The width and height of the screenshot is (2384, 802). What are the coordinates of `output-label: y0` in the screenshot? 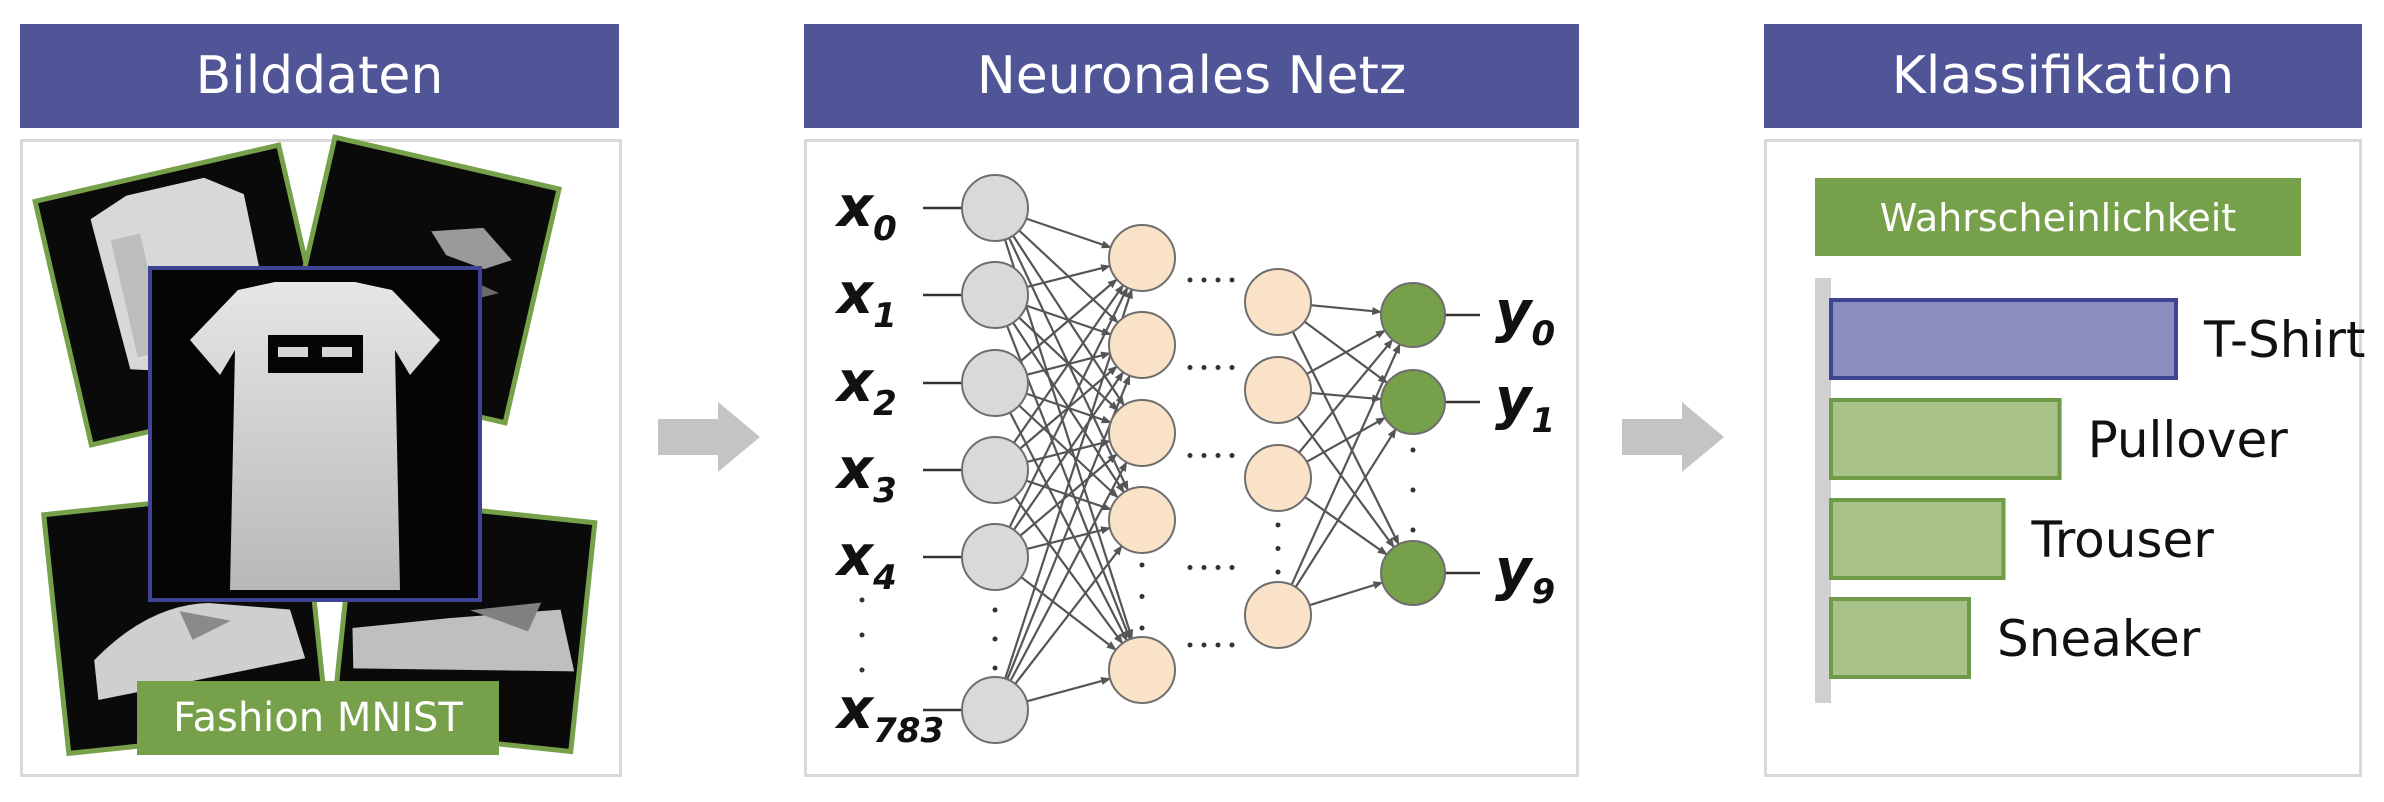 It's located at (1525, 317).